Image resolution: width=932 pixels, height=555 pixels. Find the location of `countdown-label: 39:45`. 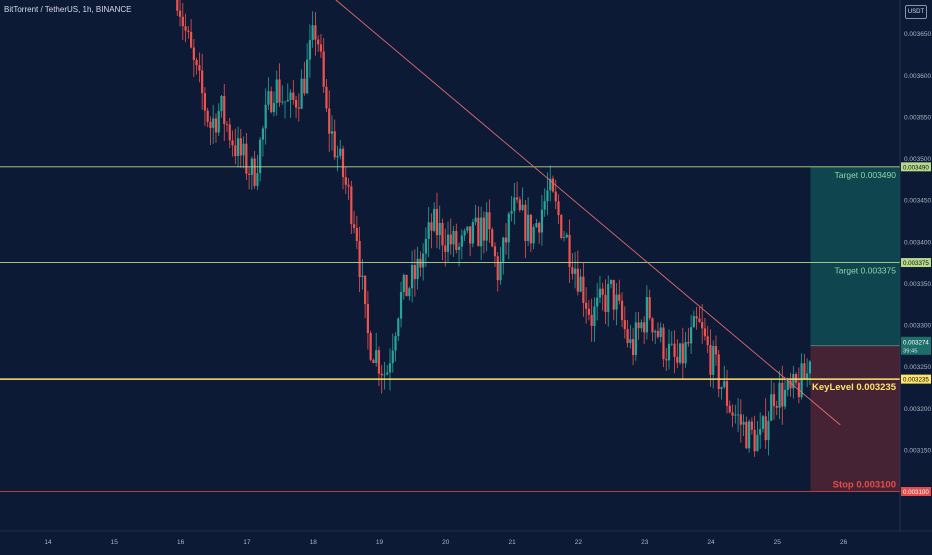

countdown-label: 39:45 is located at coordinates (910, 351).